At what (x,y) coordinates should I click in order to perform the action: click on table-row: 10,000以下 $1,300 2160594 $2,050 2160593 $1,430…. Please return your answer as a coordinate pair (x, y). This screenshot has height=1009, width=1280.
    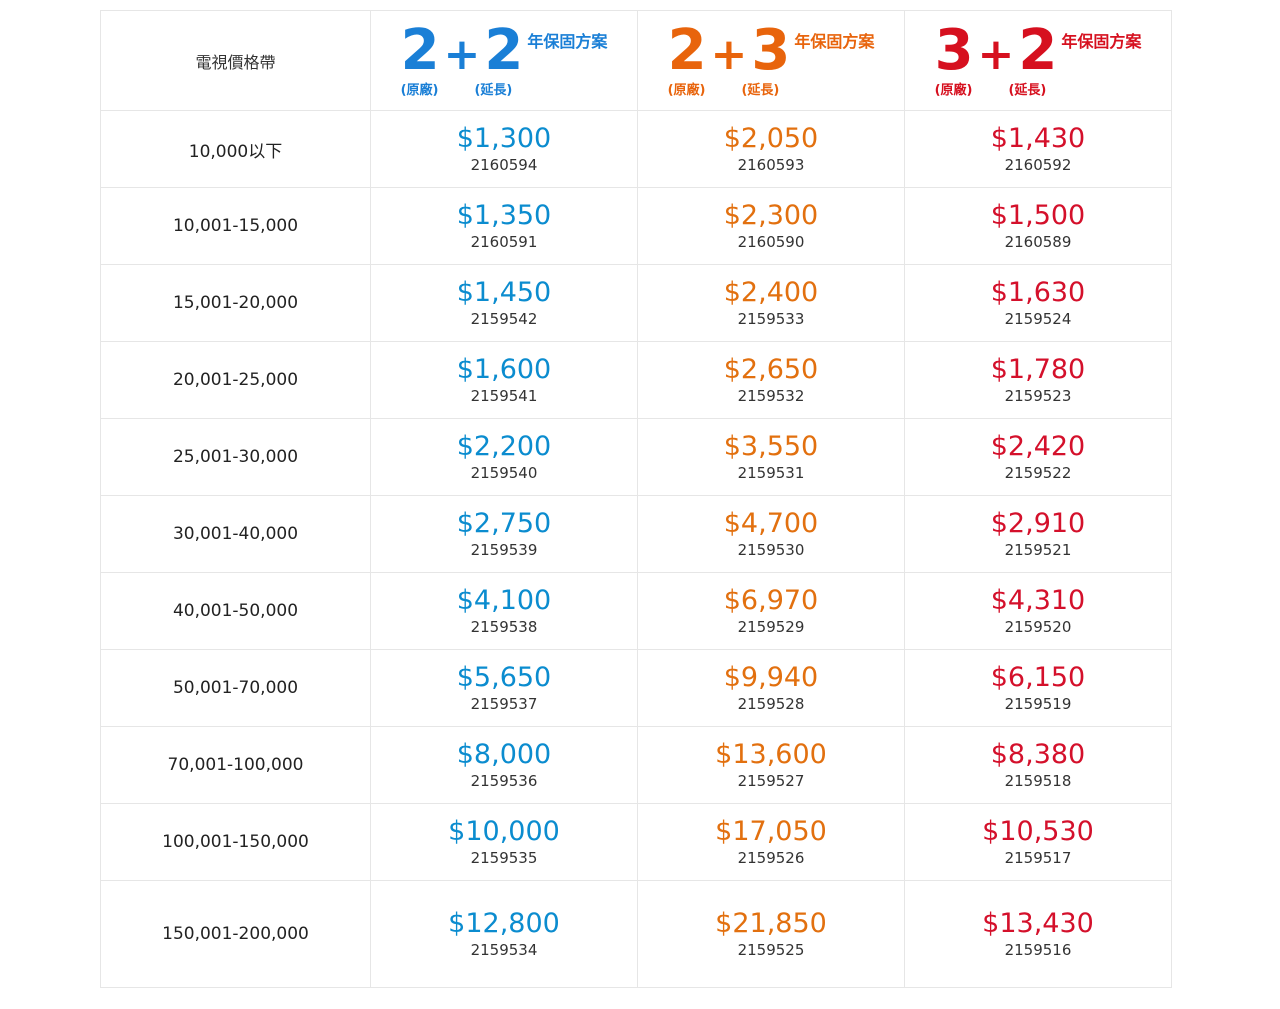
    Looking at the image, I should click on (636, 149).